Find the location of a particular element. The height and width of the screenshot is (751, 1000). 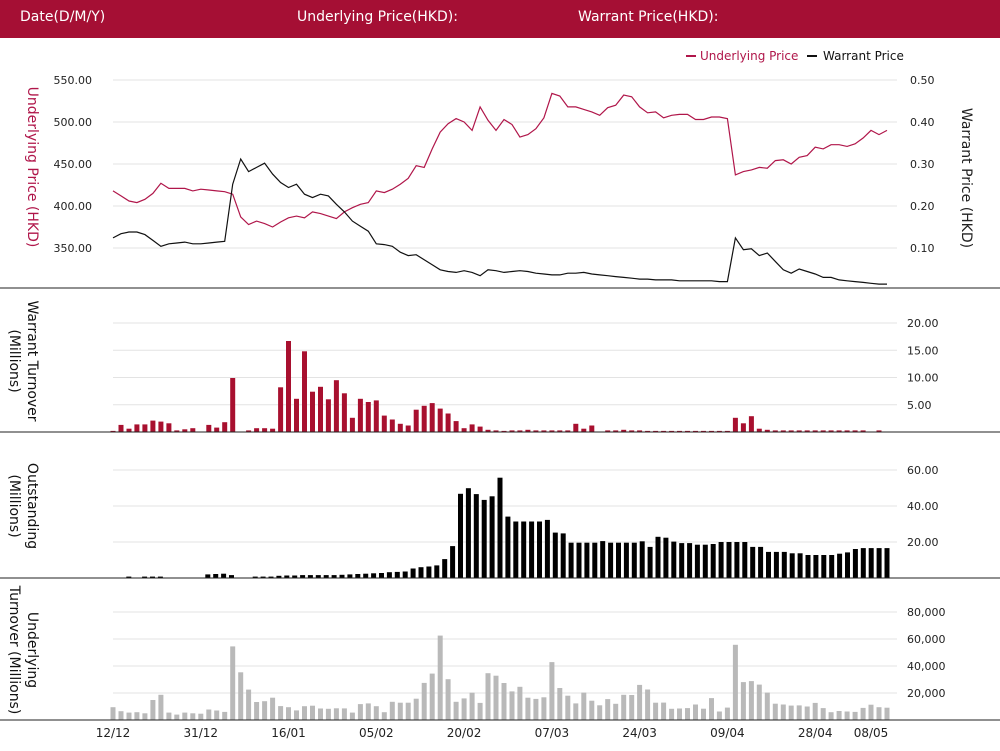

y-left-tick-label: 500.00 is located at coordinates (73, 122).